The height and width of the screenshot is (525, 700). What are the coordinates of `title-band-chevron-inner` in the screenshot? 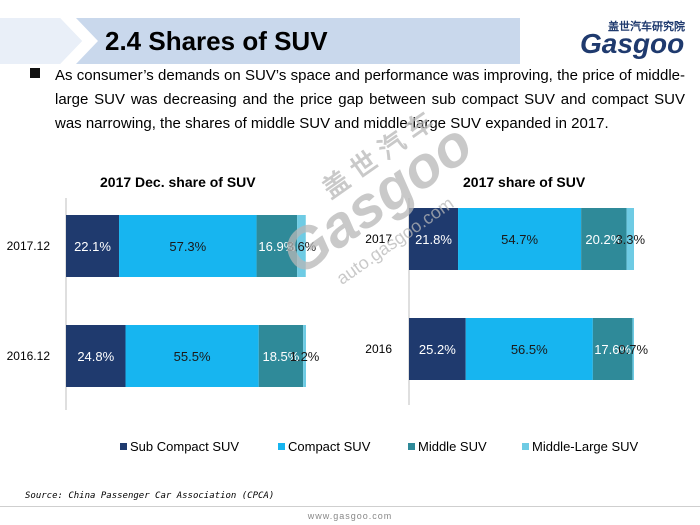 It's located at (79, 41).